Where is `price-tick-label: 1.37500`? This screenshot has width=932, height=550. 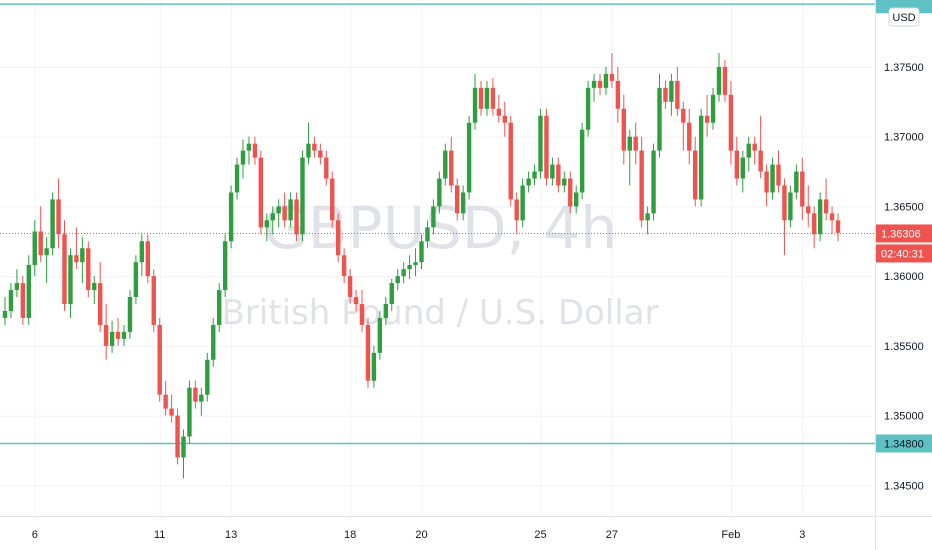 price-tick-label: 1.37500 is located at coordinates (904, 68).